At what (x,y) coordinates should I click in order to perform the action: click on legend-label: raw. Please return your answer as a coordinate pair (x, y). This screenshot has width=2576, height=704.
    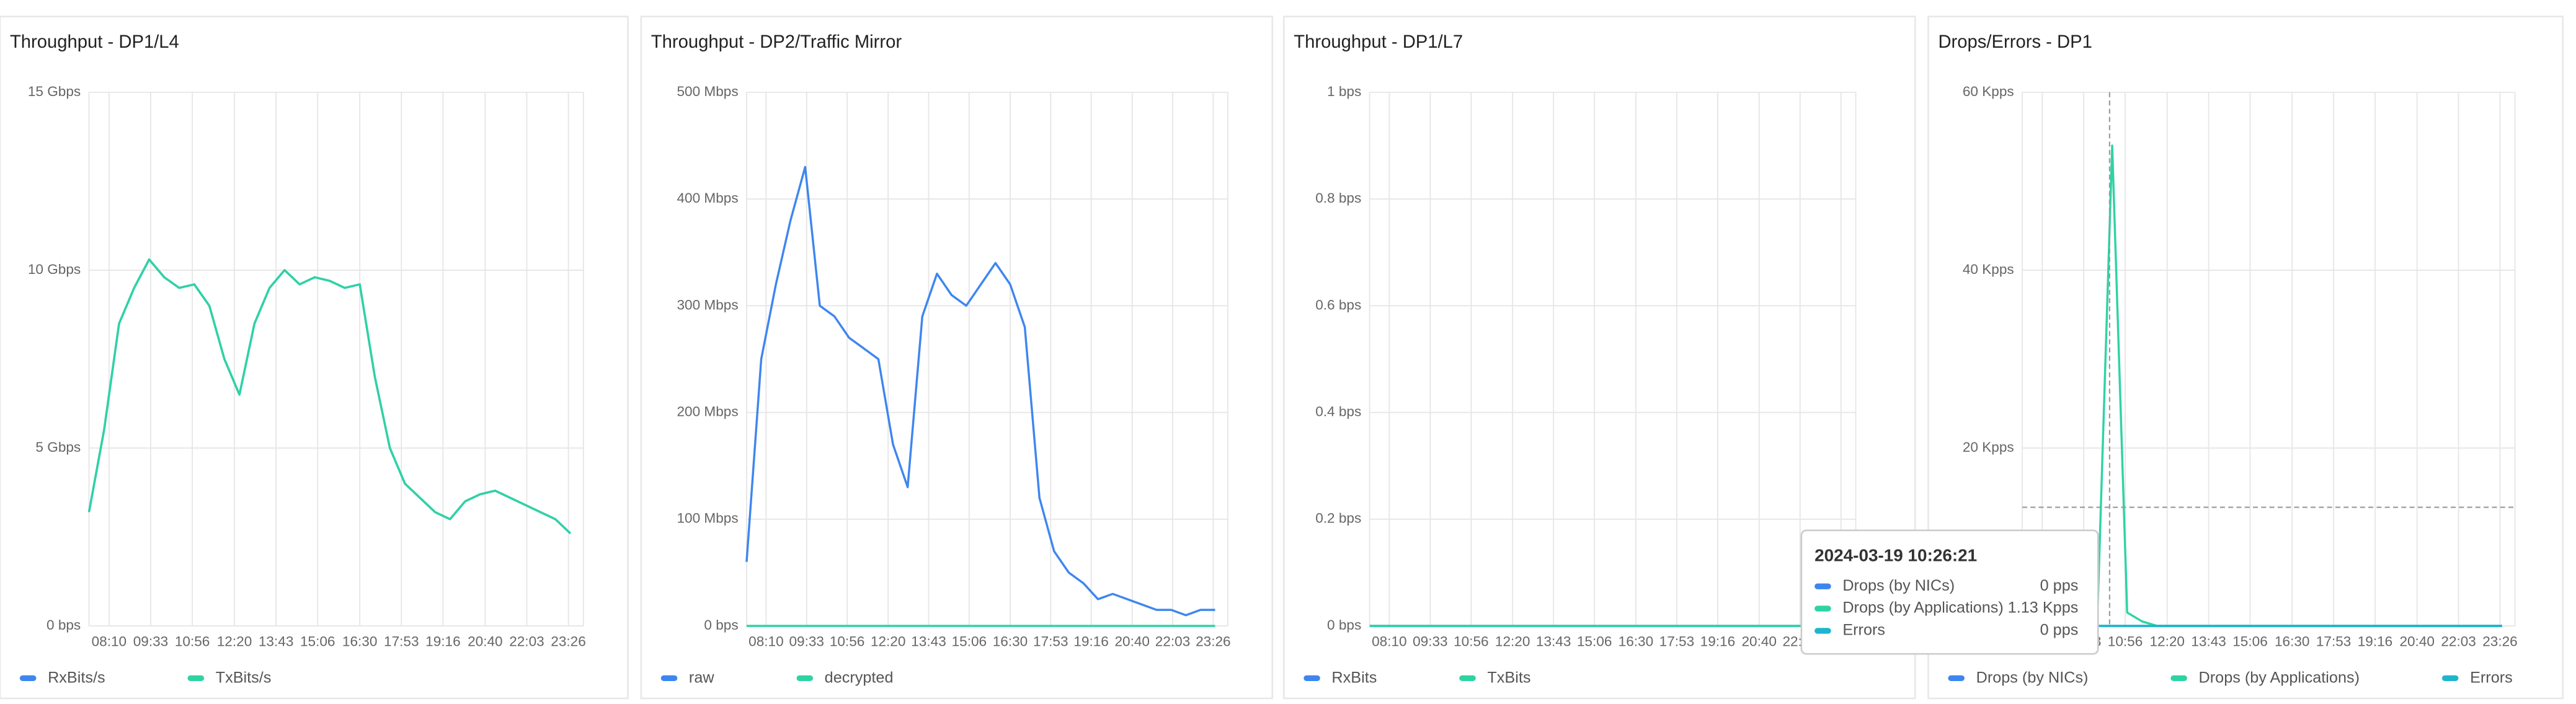
    Looking at the image, I should click on (701, 678).